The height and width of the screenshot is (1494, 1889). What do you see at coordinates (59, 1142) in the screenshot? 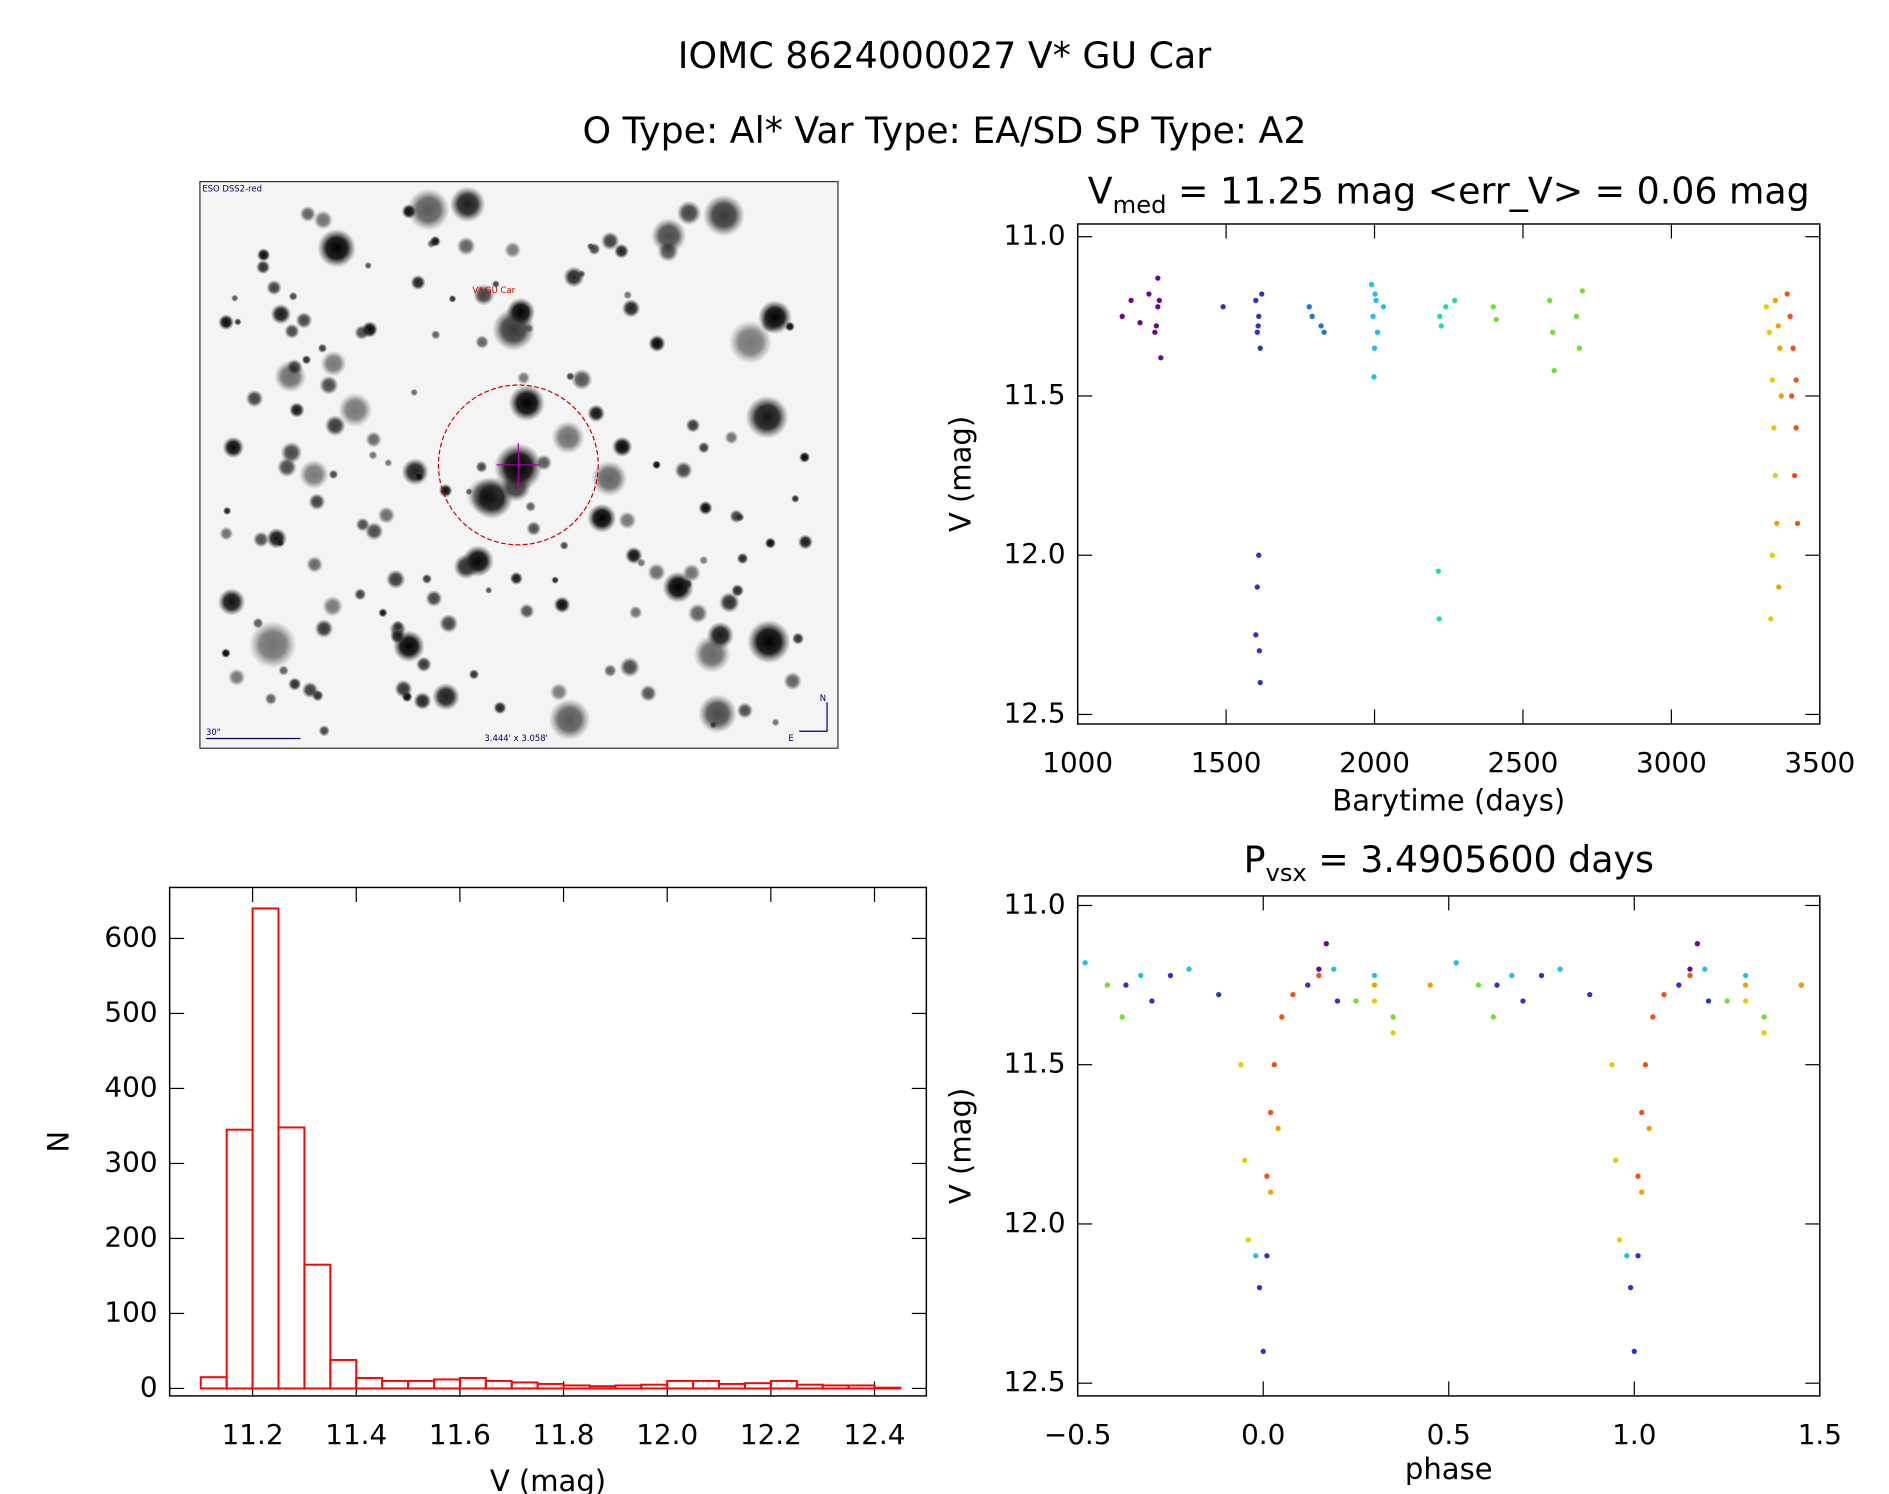
I see `y-axis-label: N` at bounding box center [59, 1142].